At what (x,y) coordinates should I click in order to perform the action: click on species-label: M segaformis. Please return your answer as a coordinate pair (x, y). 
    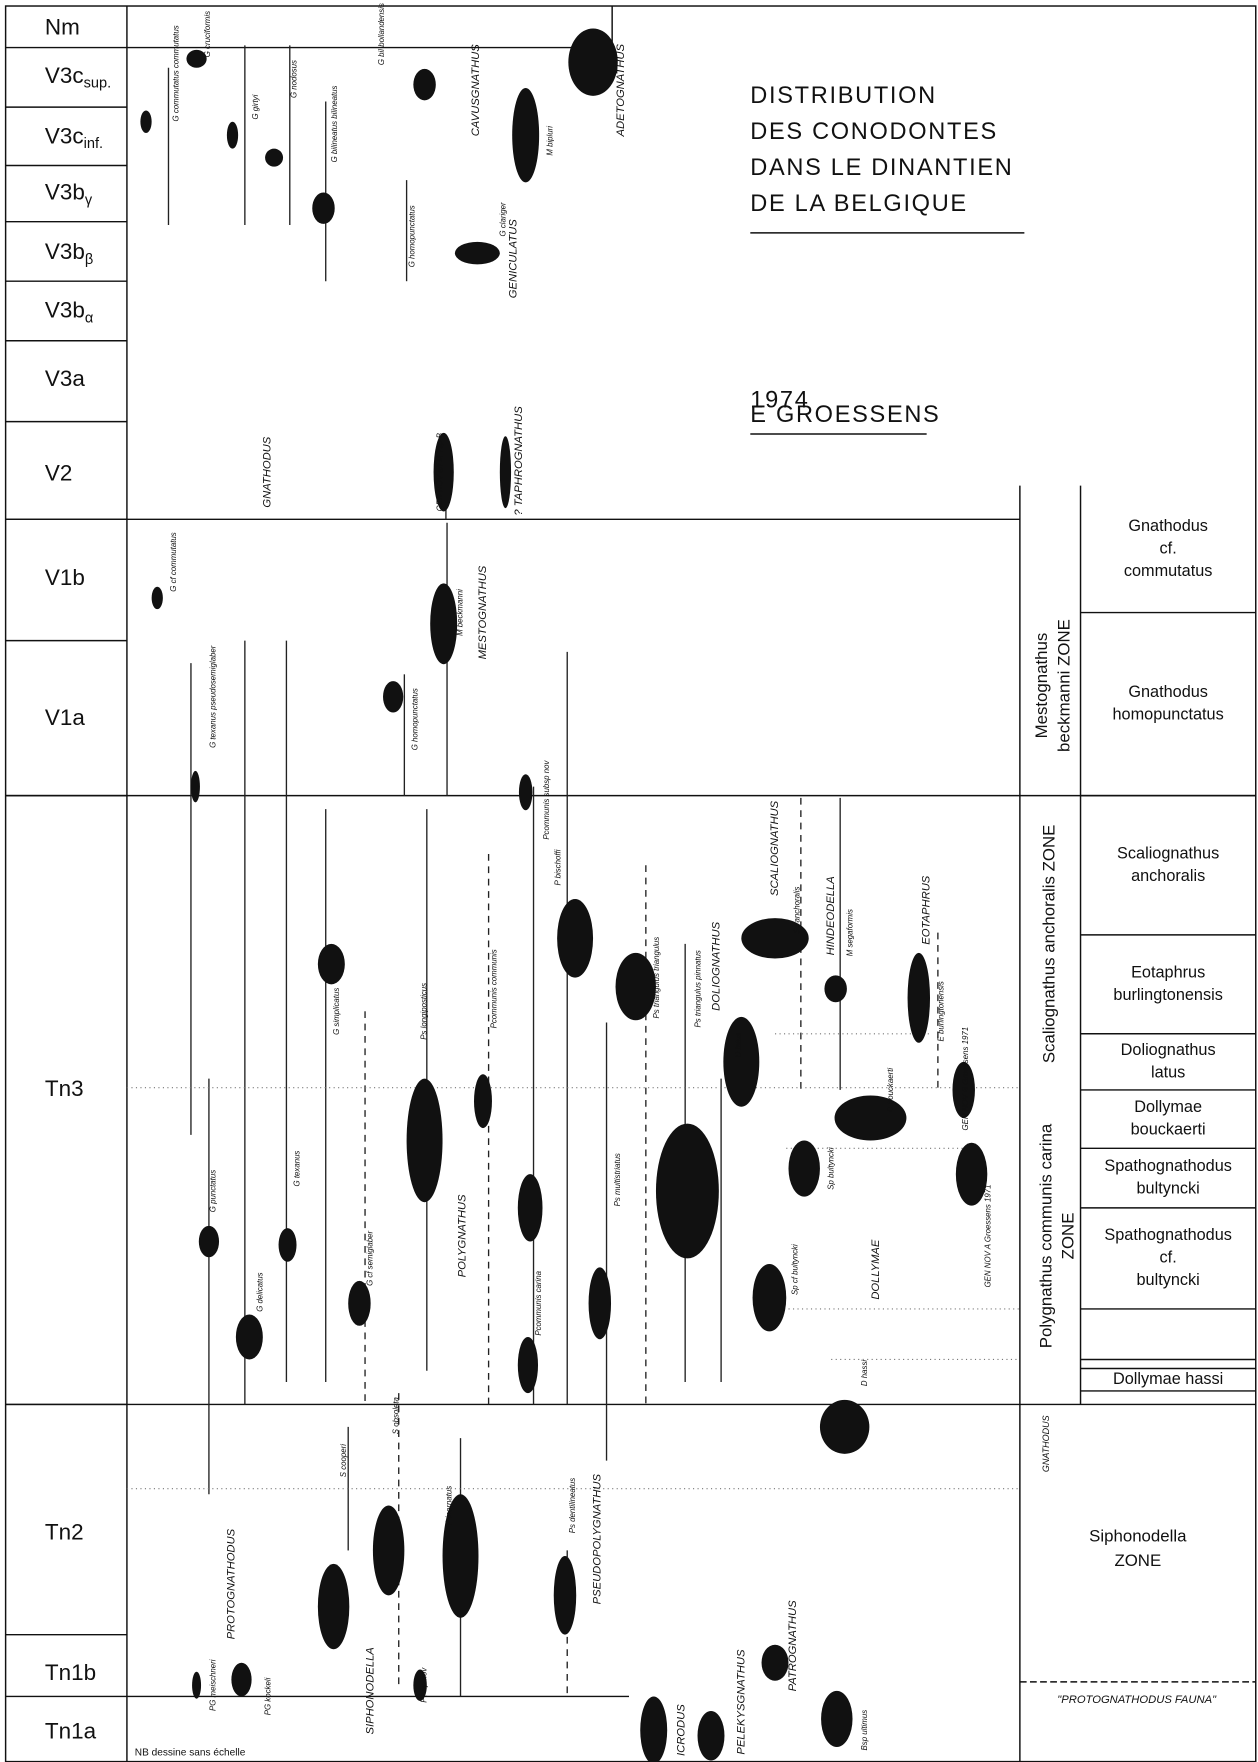
    Looking at the image, I should click on (849, 932).